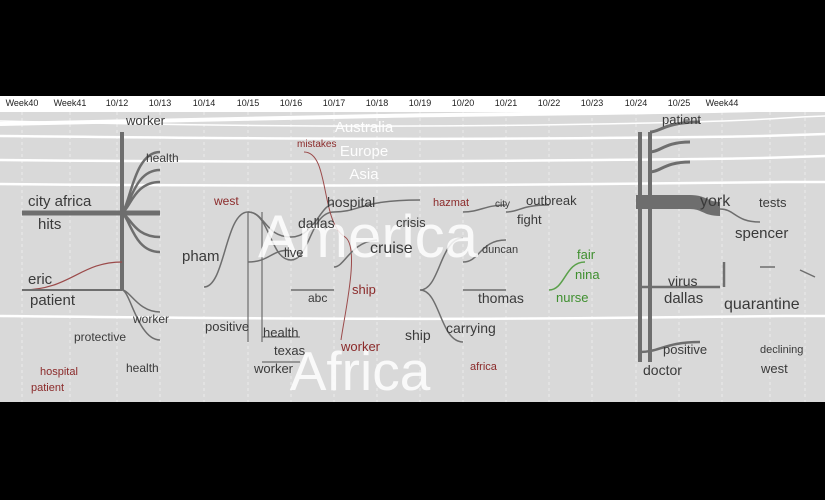 The height and width of the screenshot is (500, 825). What do you see at coordinates (645, 247) in the screenshot?
I see `flow-trunk` at bounding box center [645, 247].